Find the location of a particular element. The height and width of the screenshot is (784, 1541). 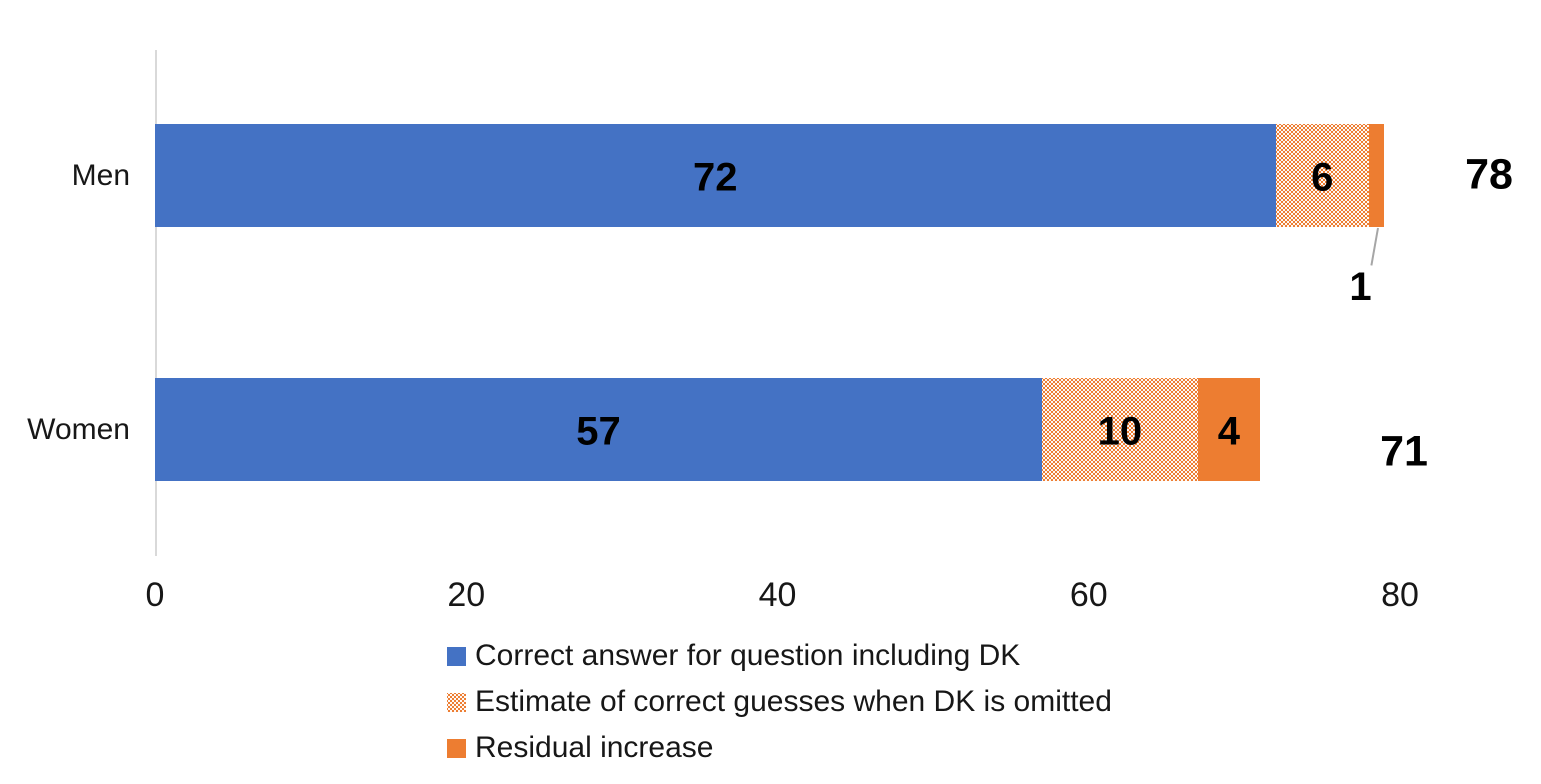

data-label: 57 is located at coordinates (598, 431).